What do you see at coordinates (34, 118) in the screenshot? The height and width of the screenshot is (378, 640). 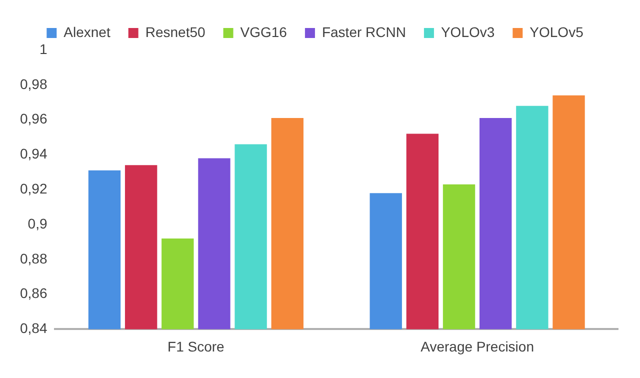 I see `y-tick-label: 0,96` at bounding box center [34, 118].